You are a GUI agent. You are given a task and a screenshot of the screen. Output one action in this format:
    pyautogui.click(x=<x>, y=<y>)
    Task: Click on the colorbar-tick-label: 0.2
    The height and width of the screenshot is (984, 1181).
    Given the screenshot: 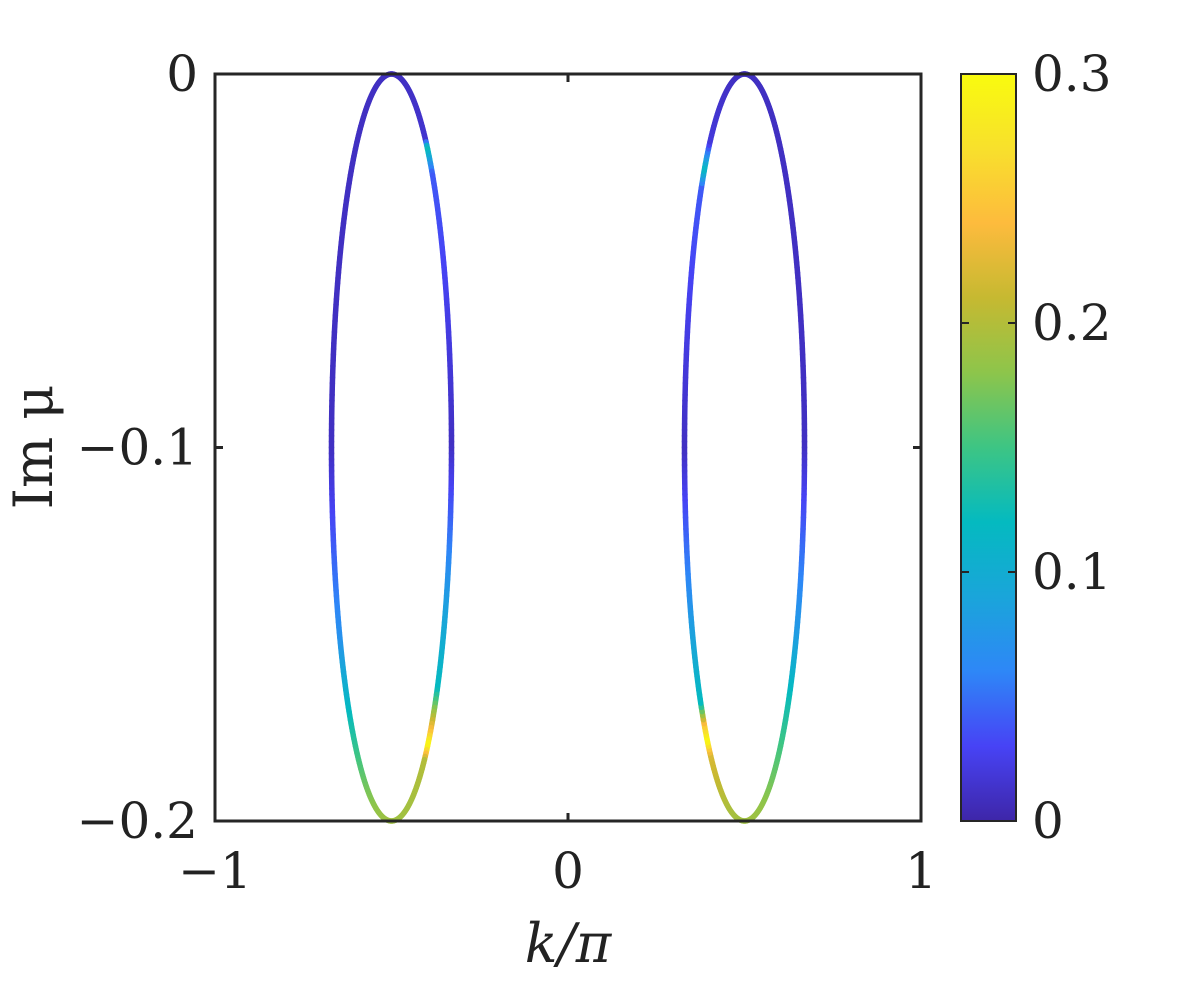 What is the action you would take?
    pyautogui.click(x=1072, y=323)
    